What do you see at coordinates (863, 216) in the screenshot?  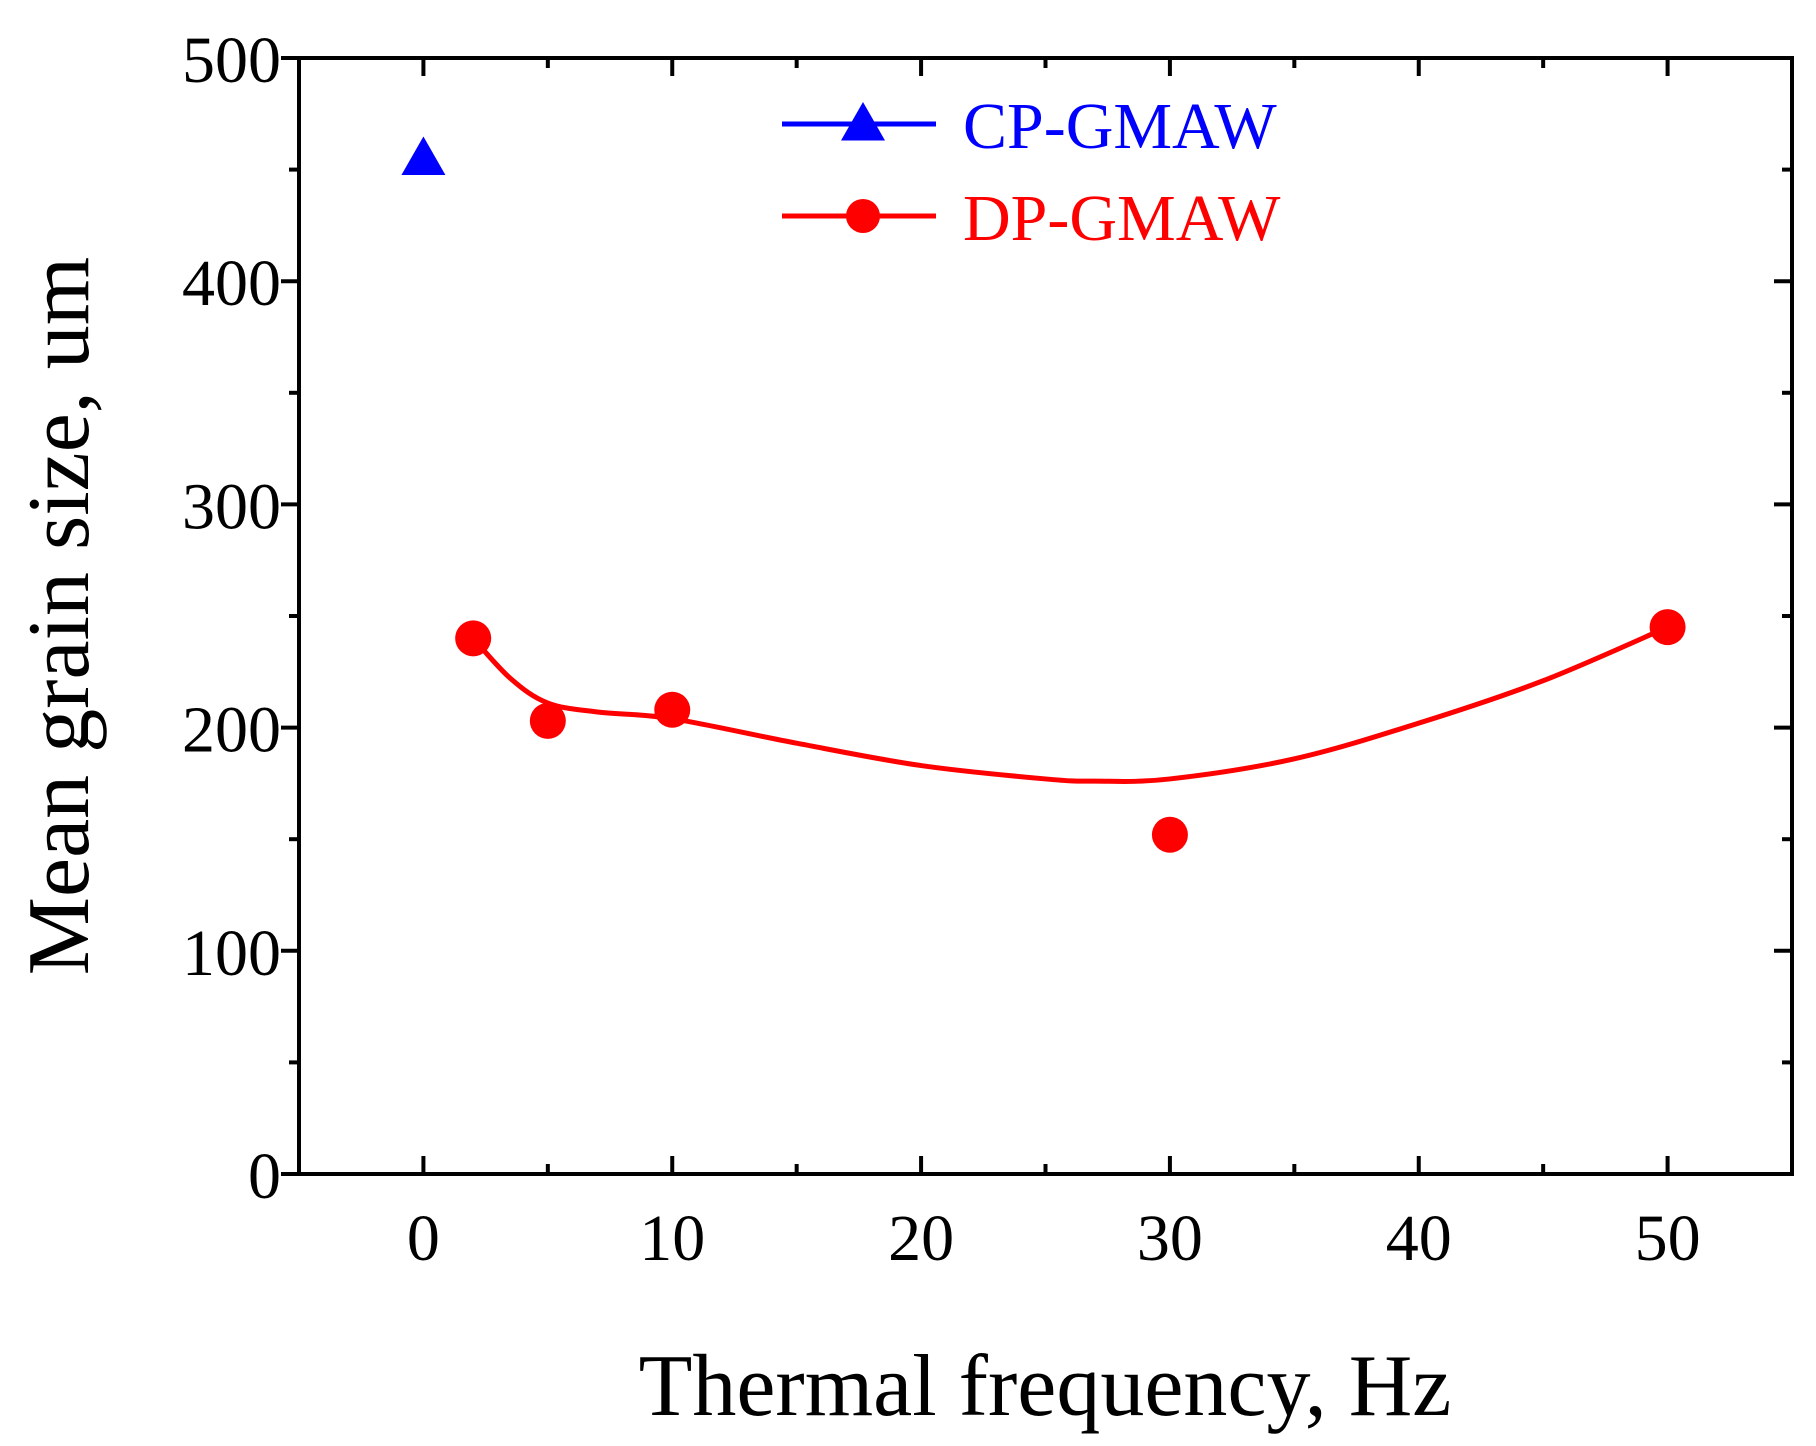 I see `legend-marker-dp-gmaw` at bounding box center [863, 216].